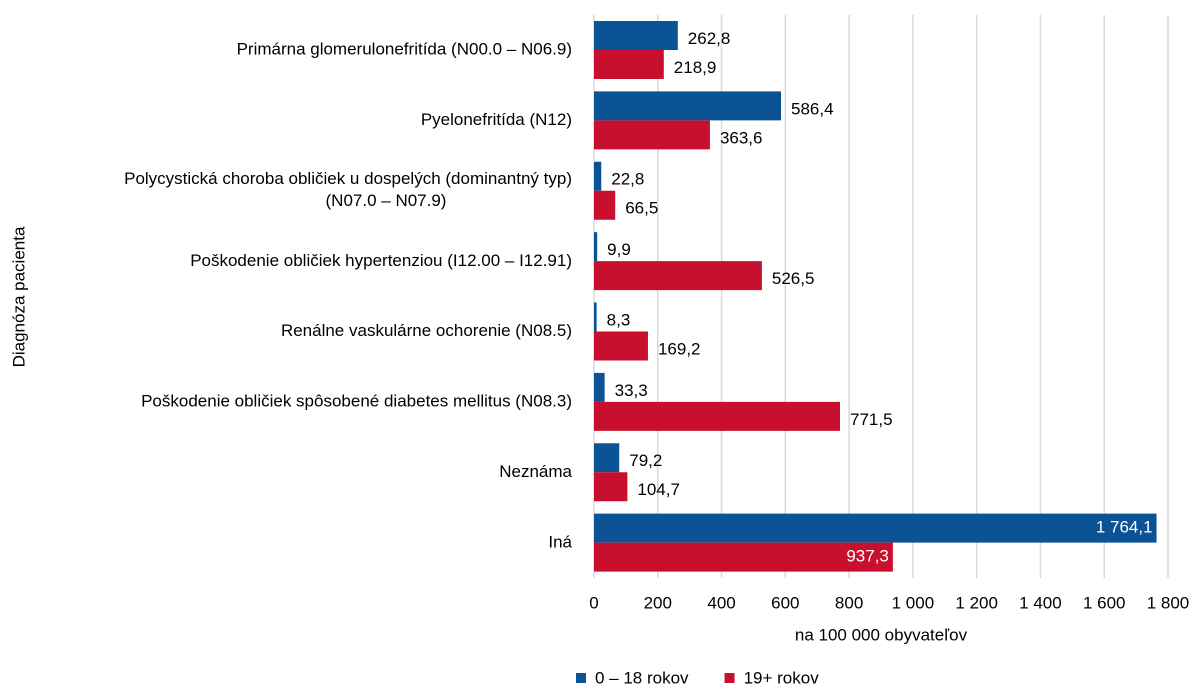 This screenshot has height=693, width=1197. Describe the element at coordinates (1168, 602) in the screenshot. I see `x-tick-label: 1 800` at that location.